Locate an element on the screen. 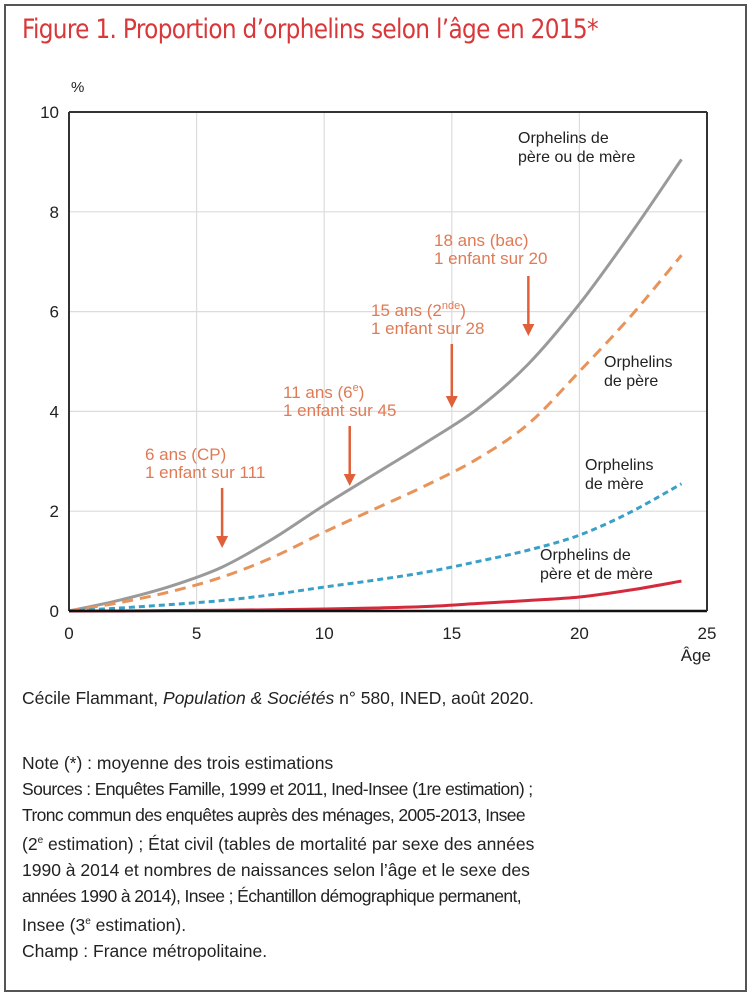 The width and height of the screenshot is (754, 997). label-mother: Orphelins de mère is located at coordinates (619, 475).